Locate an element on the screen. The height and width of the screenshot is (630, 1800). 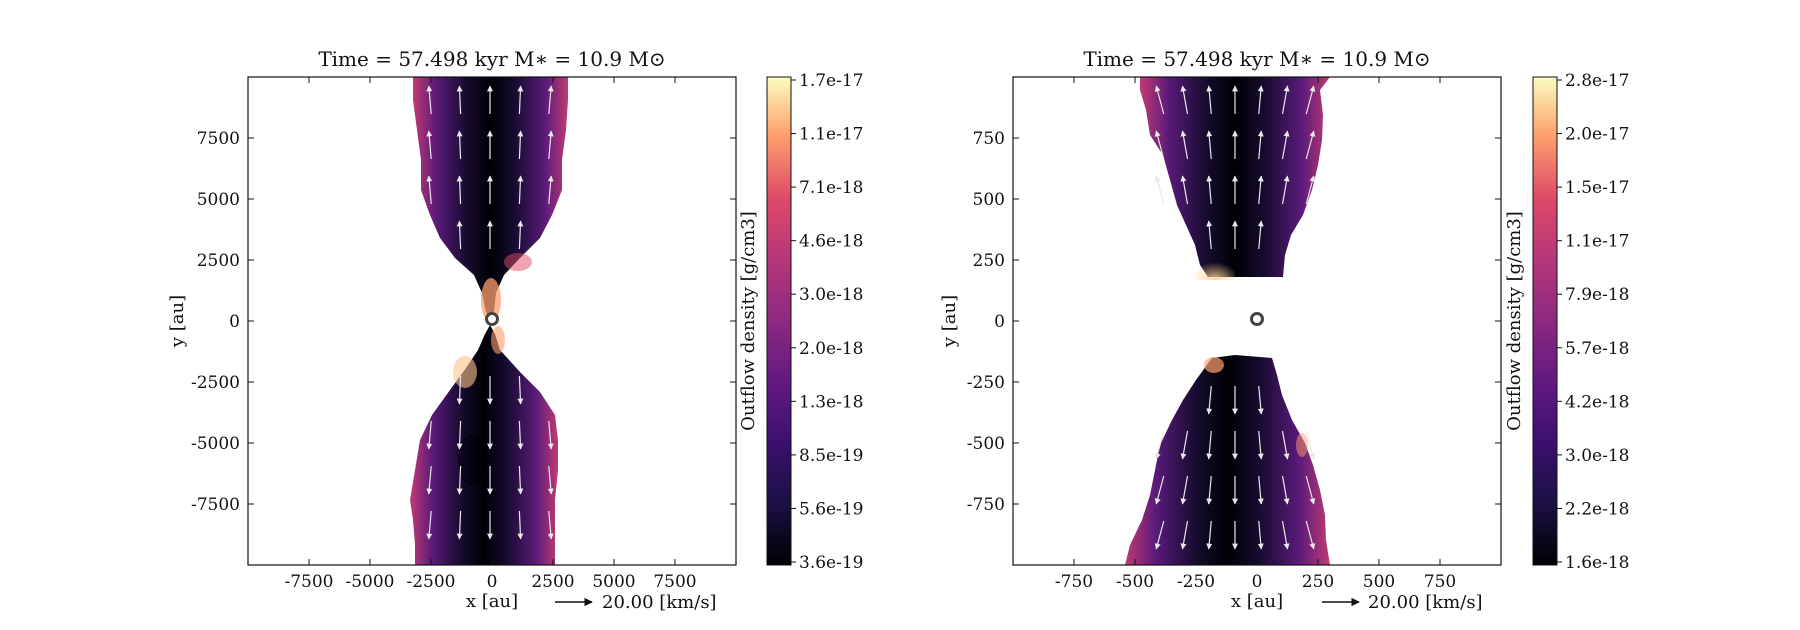
y-tick-label: -250 is located at coordinates (986, 383).